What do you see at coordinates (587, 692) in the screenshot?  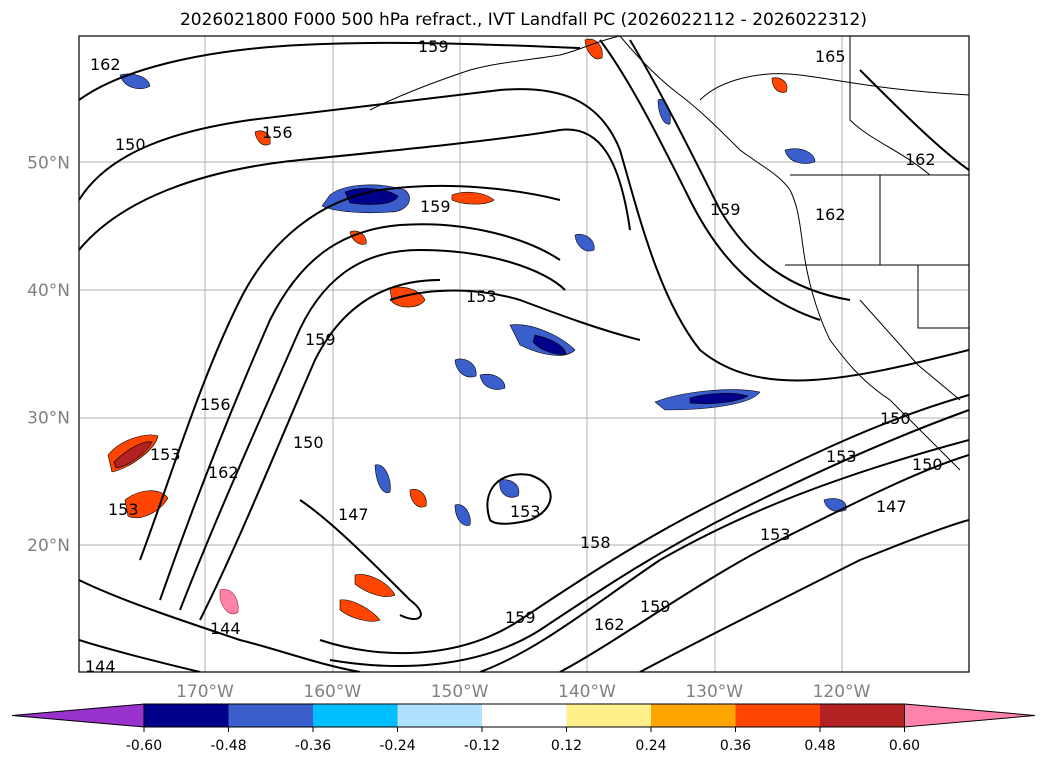 I see `longitude-label: 140°W` at bounding box center [587, 692].